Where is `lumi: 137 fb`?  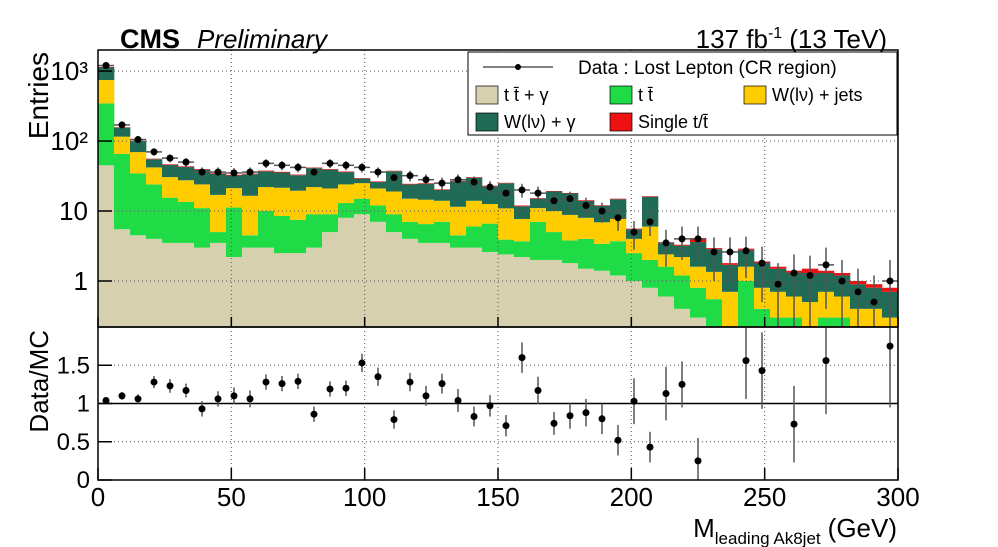
lumi: 137 fb is located at coordinates (732, 39).